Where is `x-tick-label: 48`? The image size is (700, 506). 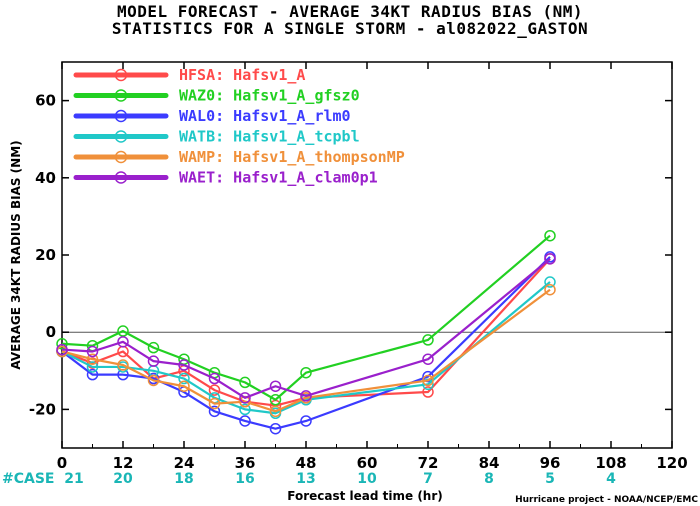 x-tick-label: 48 is located at coordinates (306, 463).